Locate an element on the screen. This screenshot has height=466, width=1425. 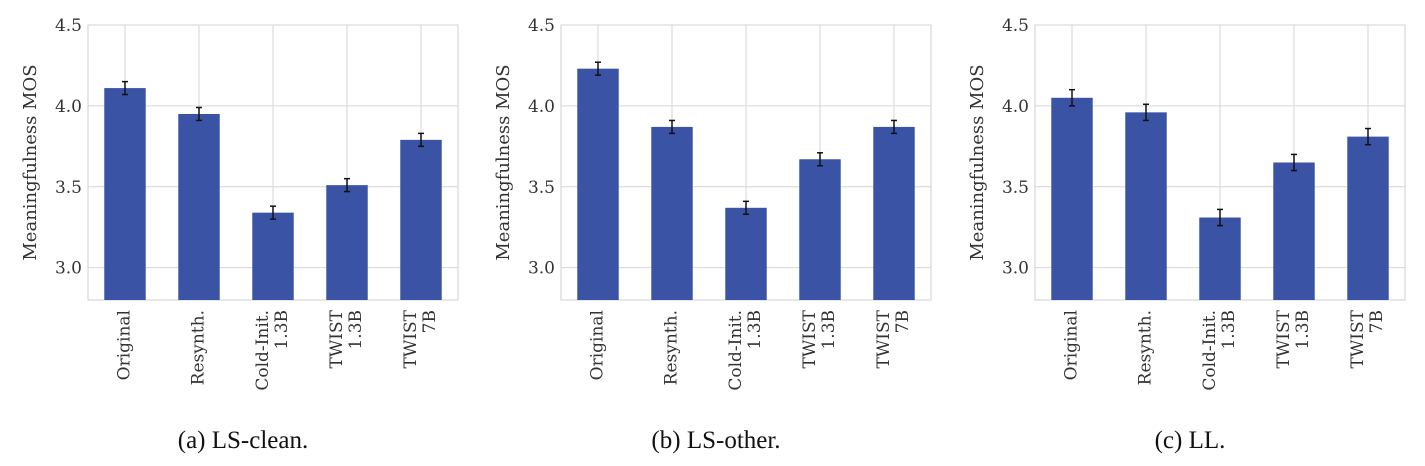
panel-caption: (c) LL. is located at coordinates (1190, 440).